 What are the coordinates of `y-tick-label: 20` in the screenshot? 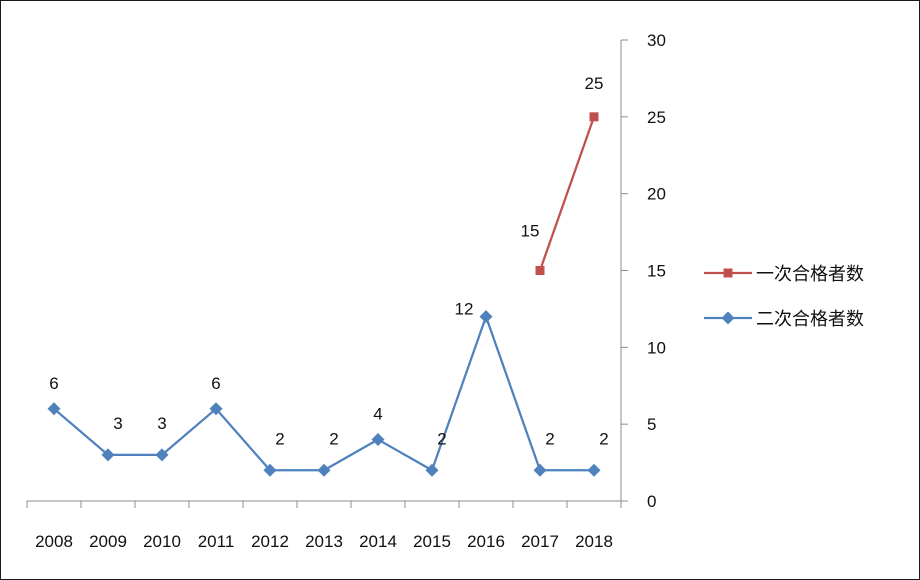 It's located at (656, 194).